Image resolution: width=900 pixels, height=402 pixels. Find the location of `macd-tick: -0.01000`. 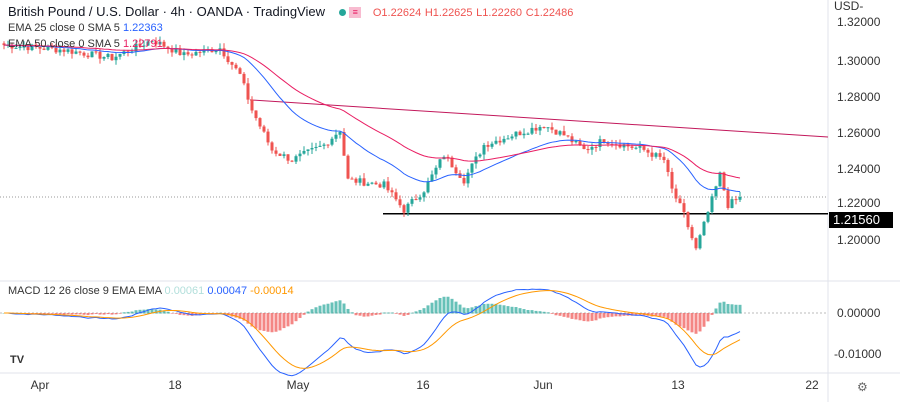

macd-tick: -0.01000 is located at coordinates (858, 354).